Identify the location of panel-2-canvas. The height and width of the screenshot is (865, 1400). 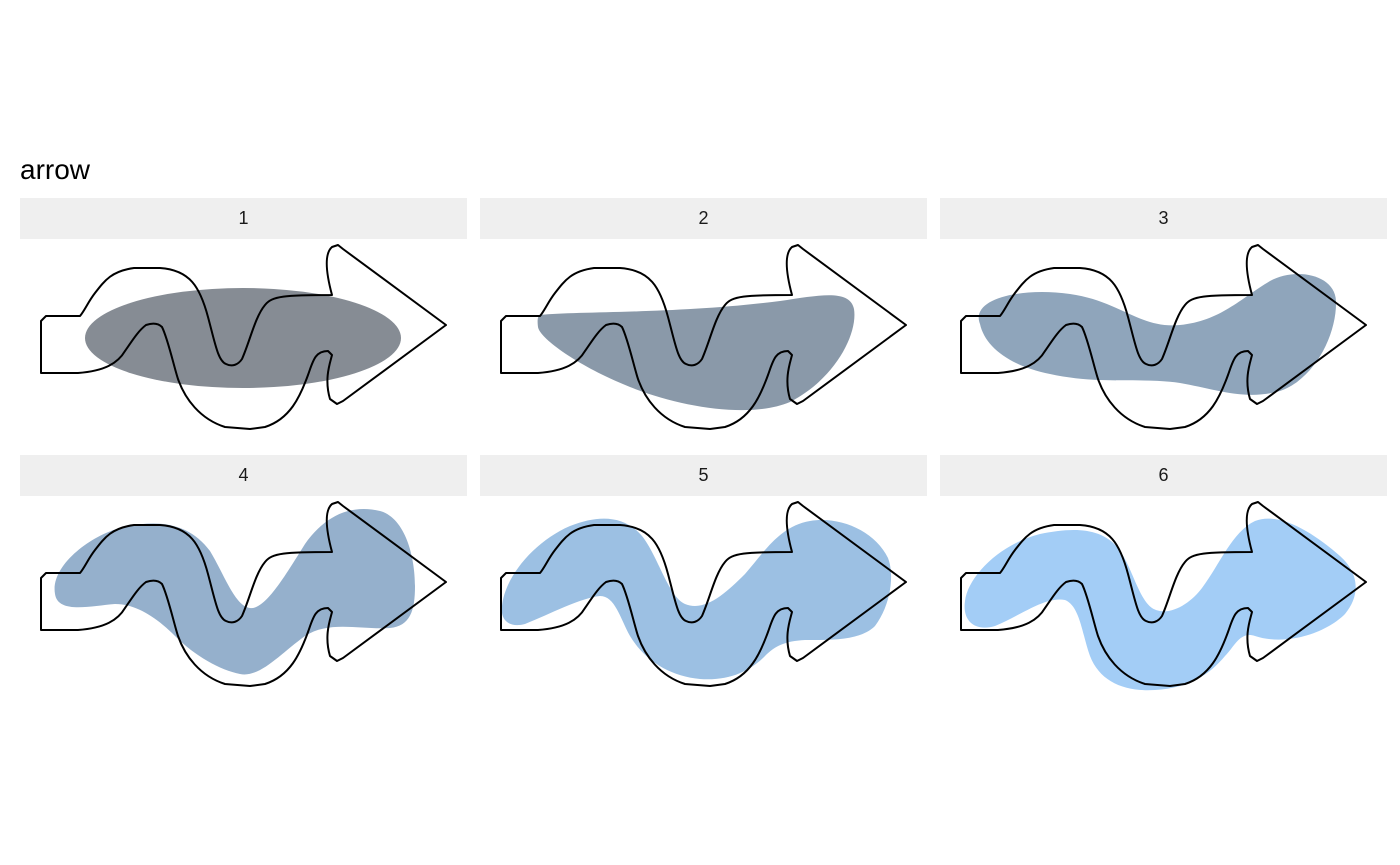
(703, 337).